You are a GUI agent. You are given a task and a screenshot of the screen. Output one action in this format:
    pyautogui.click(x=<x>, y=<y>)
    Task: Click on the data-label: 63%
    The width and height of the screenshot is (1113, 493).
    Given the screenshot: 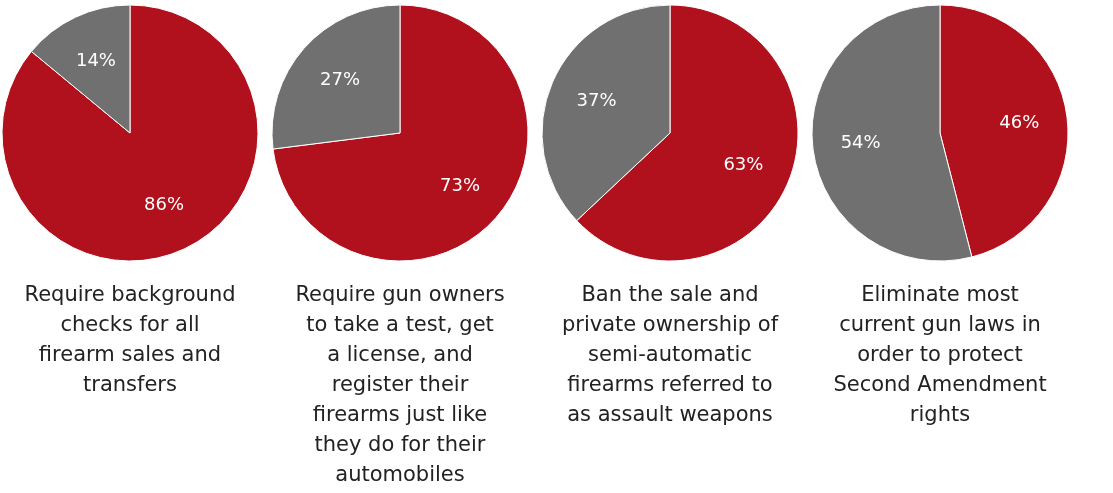 What is the action you would take?
    pyautogui.click(x=743, y=163)
    